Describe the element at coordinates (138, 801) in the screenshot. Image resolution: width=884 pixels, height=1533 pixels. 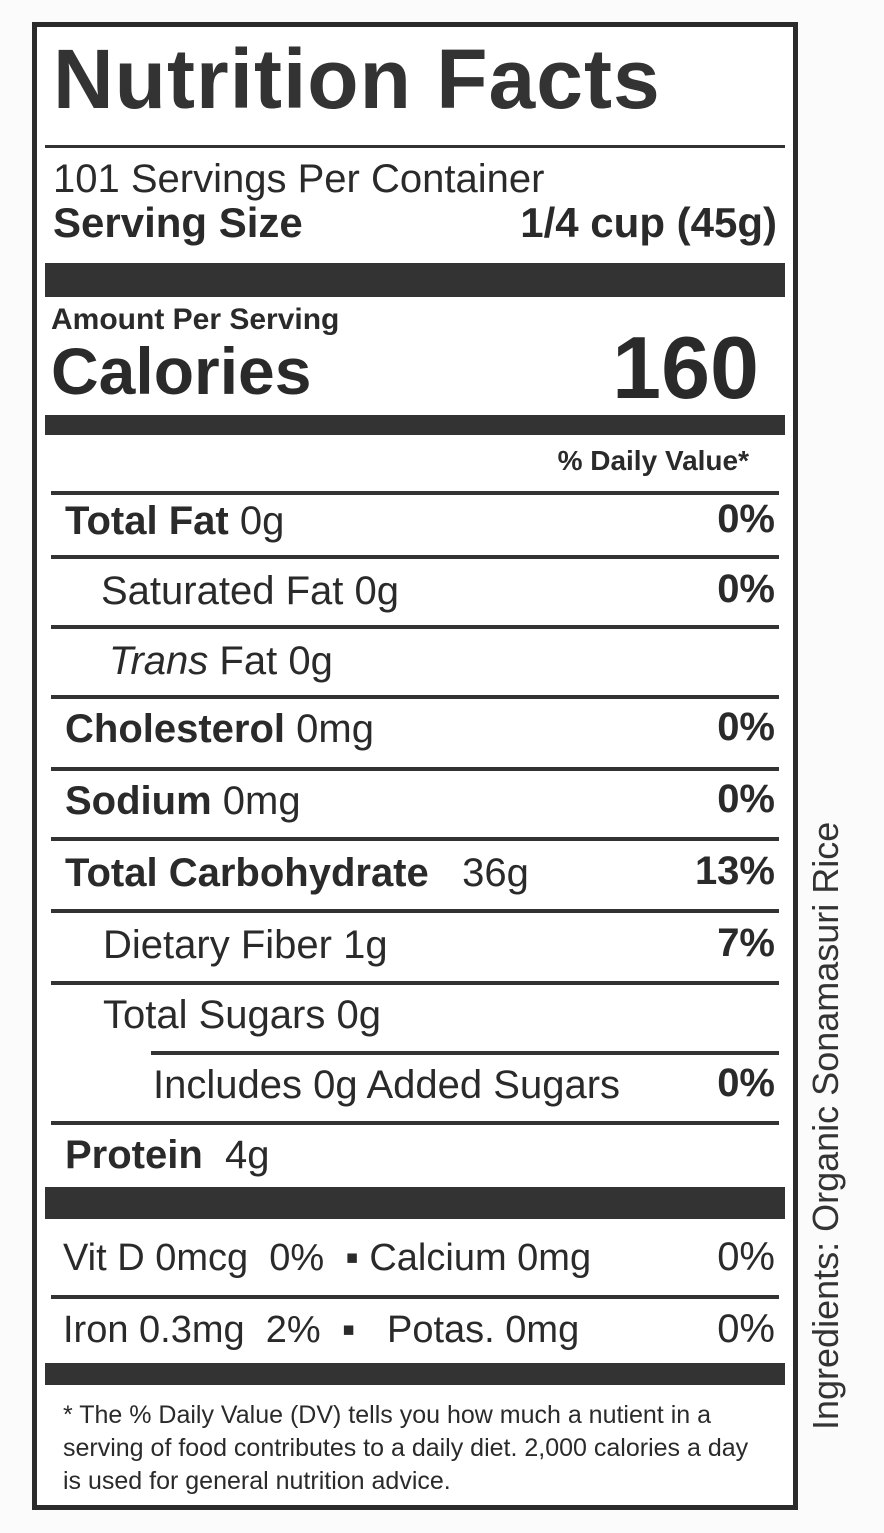
I see `nutrient-name: Sodium` at that location.